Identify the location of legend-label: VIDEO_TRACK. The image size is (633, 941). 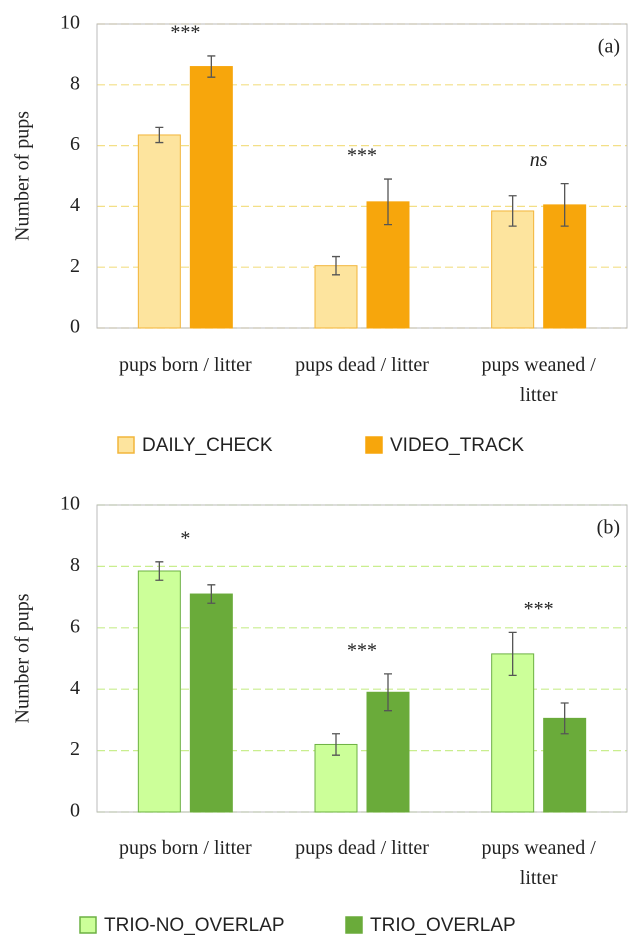
(457, 445).